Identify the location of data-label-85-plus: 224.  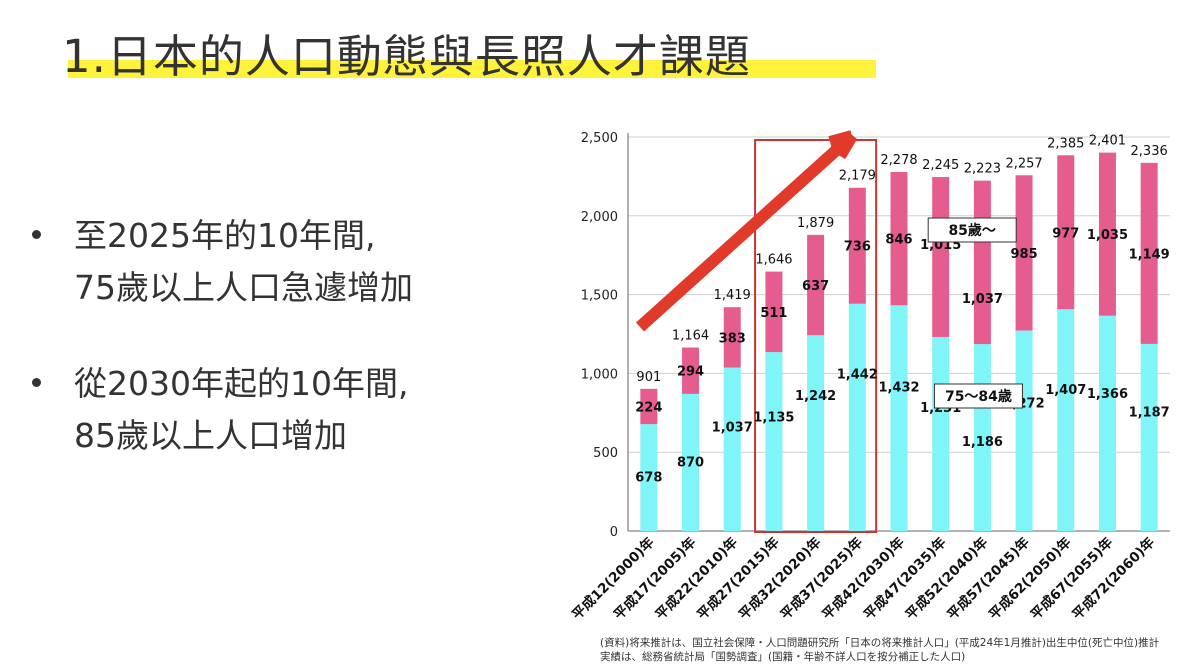
(648, 407).